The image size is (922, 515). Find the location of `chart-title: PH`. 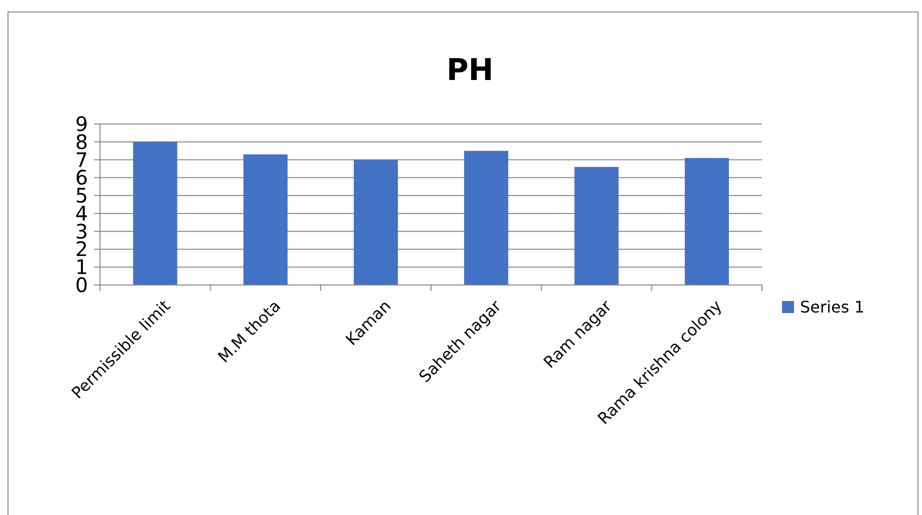

chart-title: PH is located at coordinates (470, 70).